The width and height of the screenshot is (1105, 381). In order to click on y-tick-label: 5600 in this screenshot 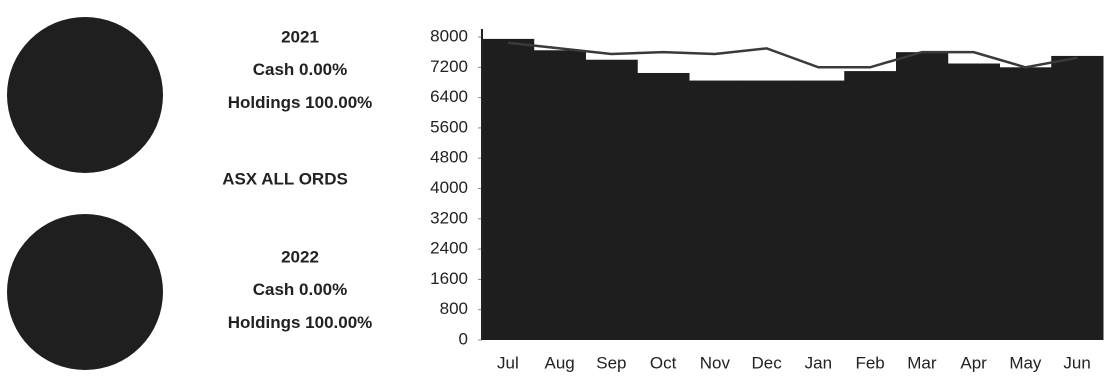, I will do `click(449, 126)`.